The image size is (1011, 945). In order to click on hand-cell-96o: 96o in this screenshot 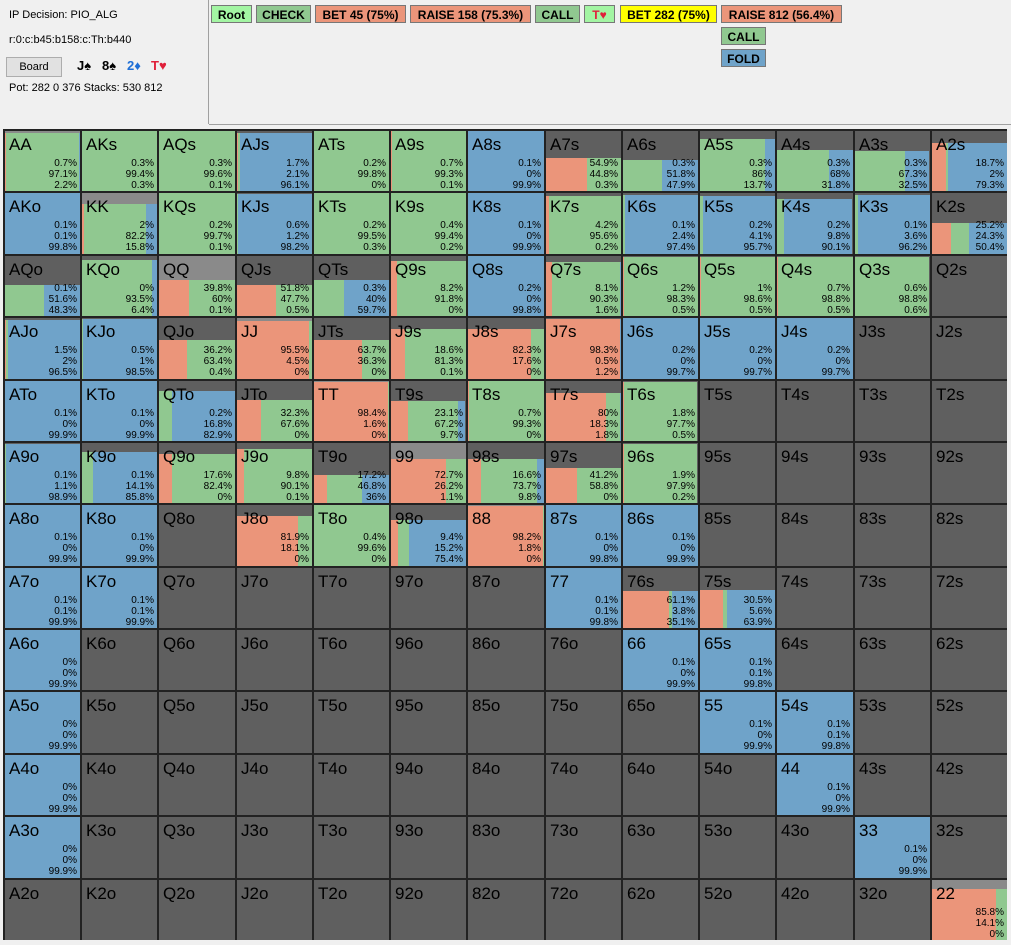, I will do `click(428, 660)`.